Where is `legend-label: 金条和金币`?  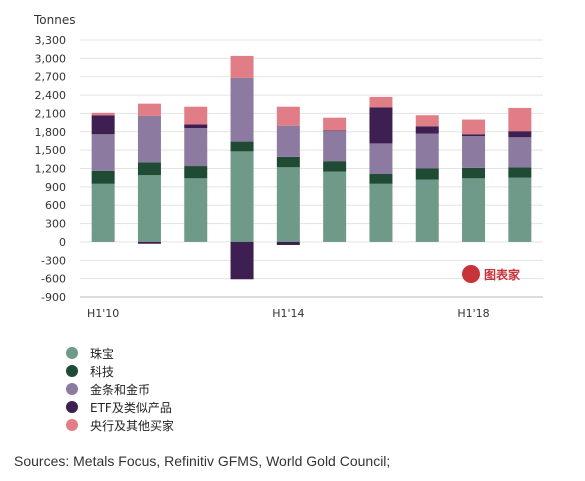 legend-label: 金条和金币 is located at coordinates (120, 389).